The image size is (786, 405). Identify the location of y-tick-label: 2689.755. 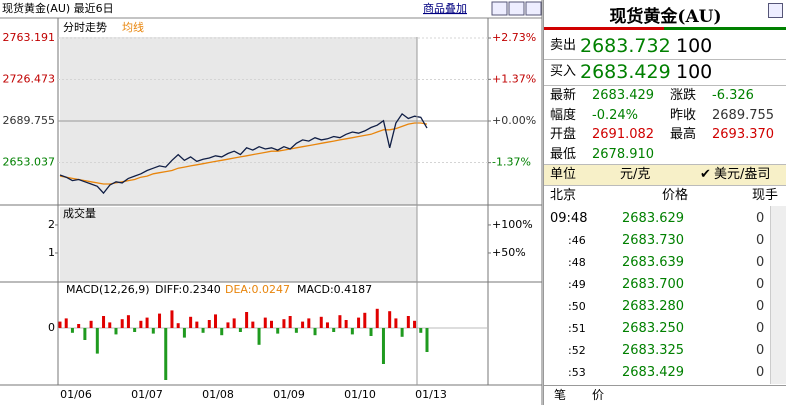
(29, 120).